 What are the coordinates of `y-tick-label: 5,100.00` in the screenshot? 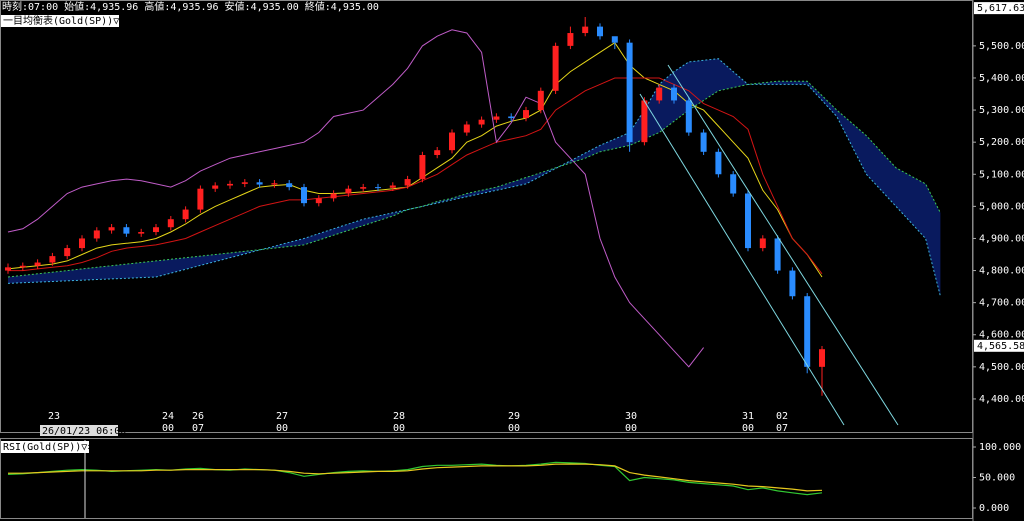 It's located at (1001, 174).